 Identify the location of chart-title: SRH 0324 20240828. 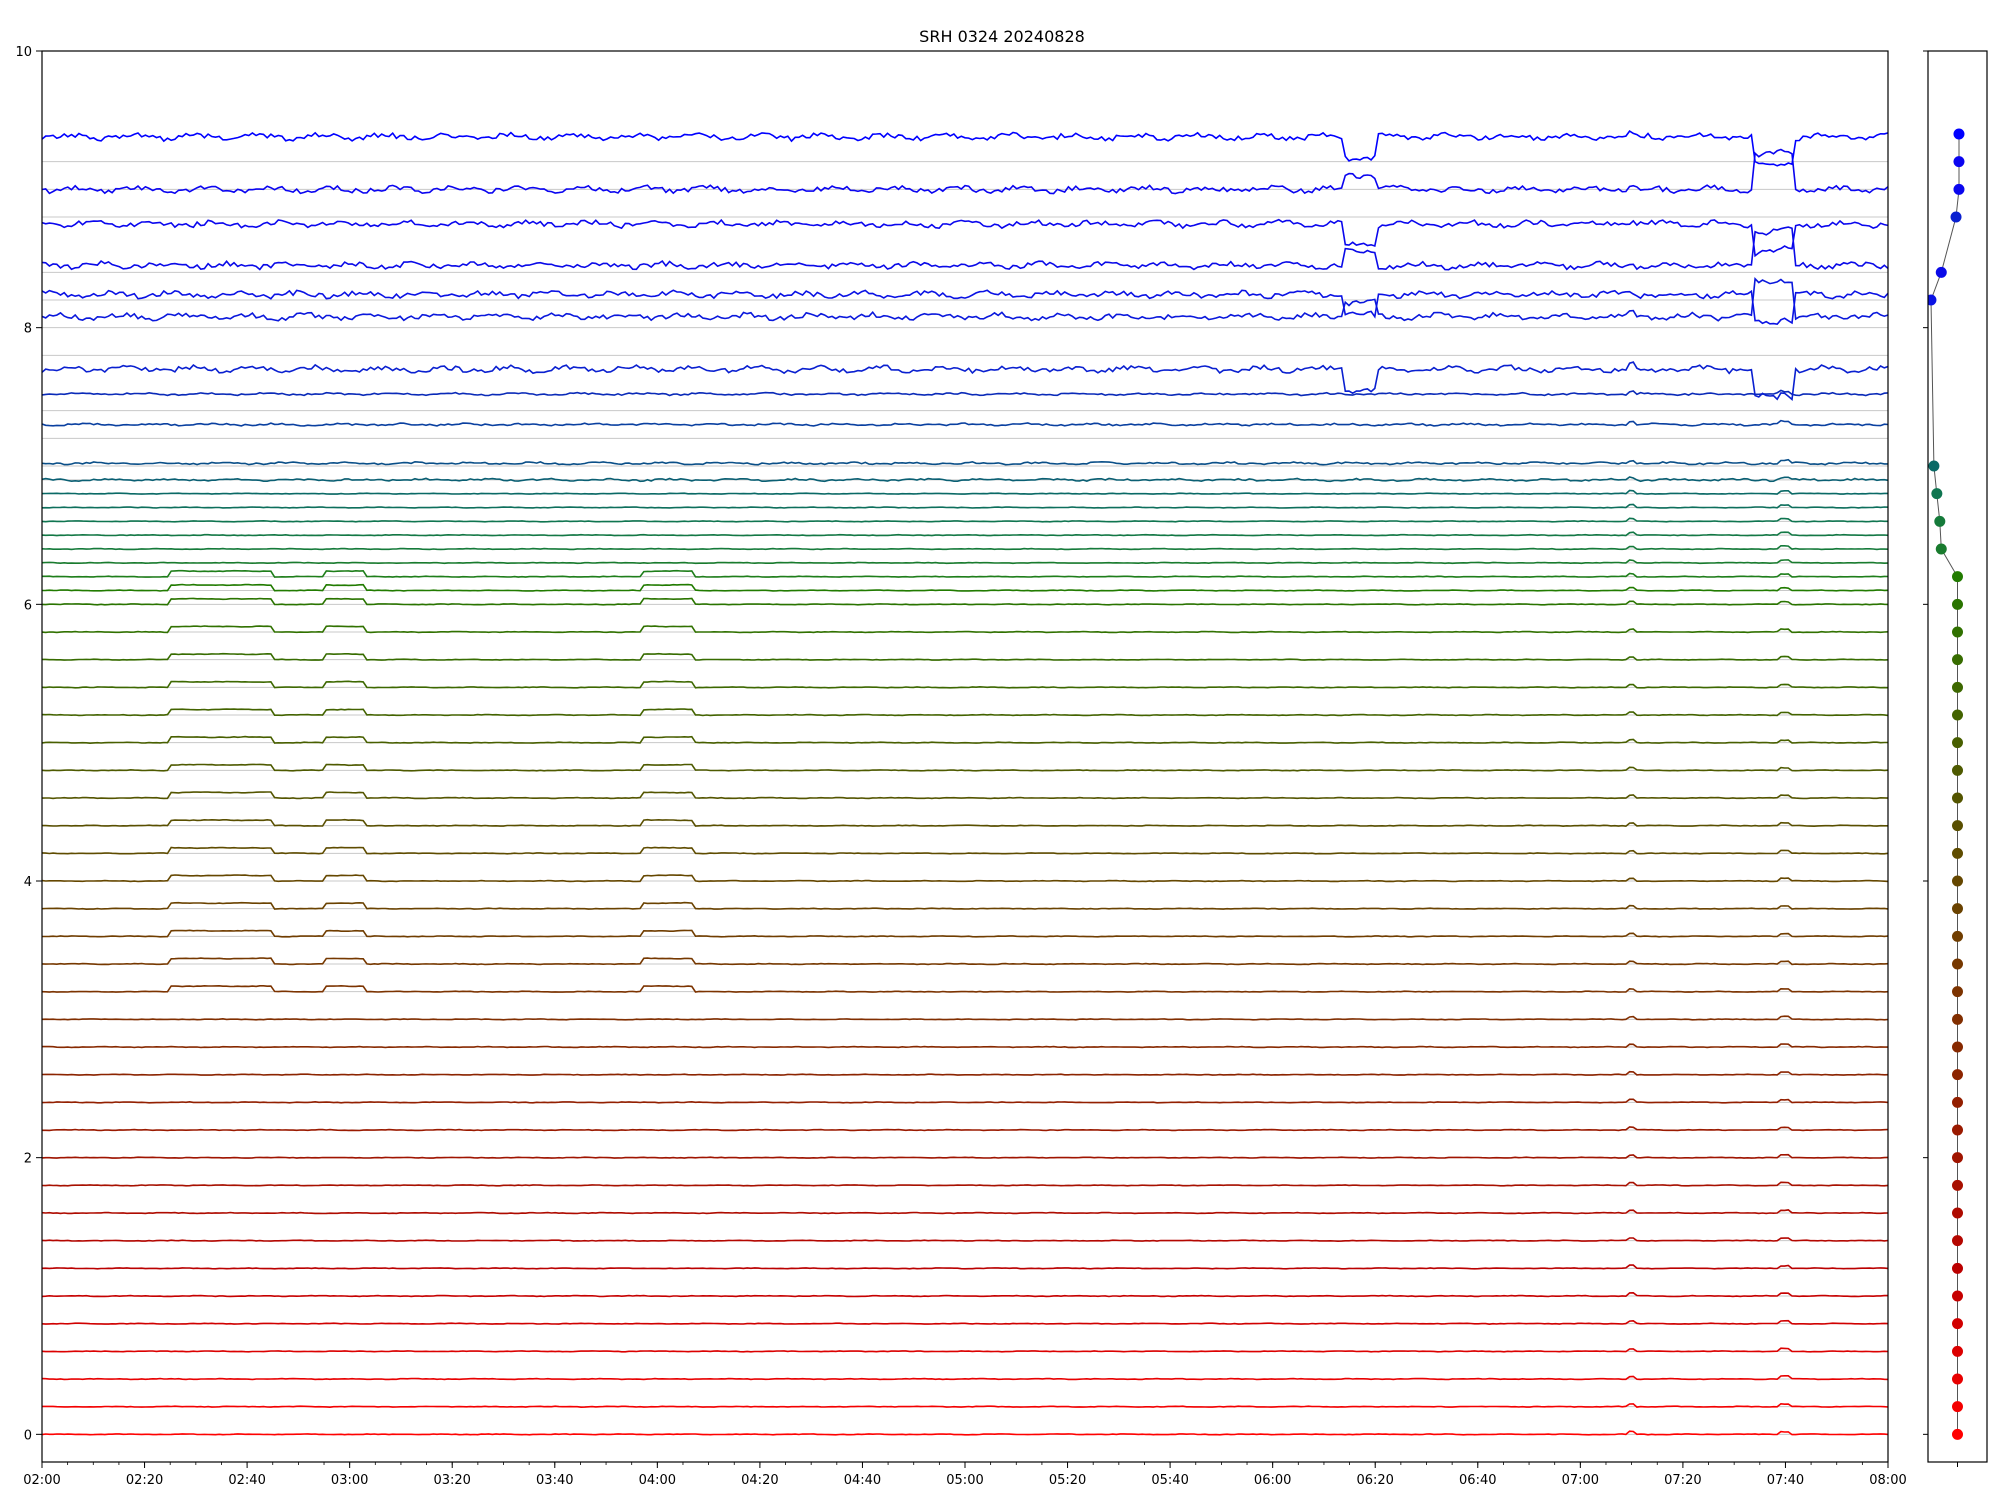
(1002, 36).